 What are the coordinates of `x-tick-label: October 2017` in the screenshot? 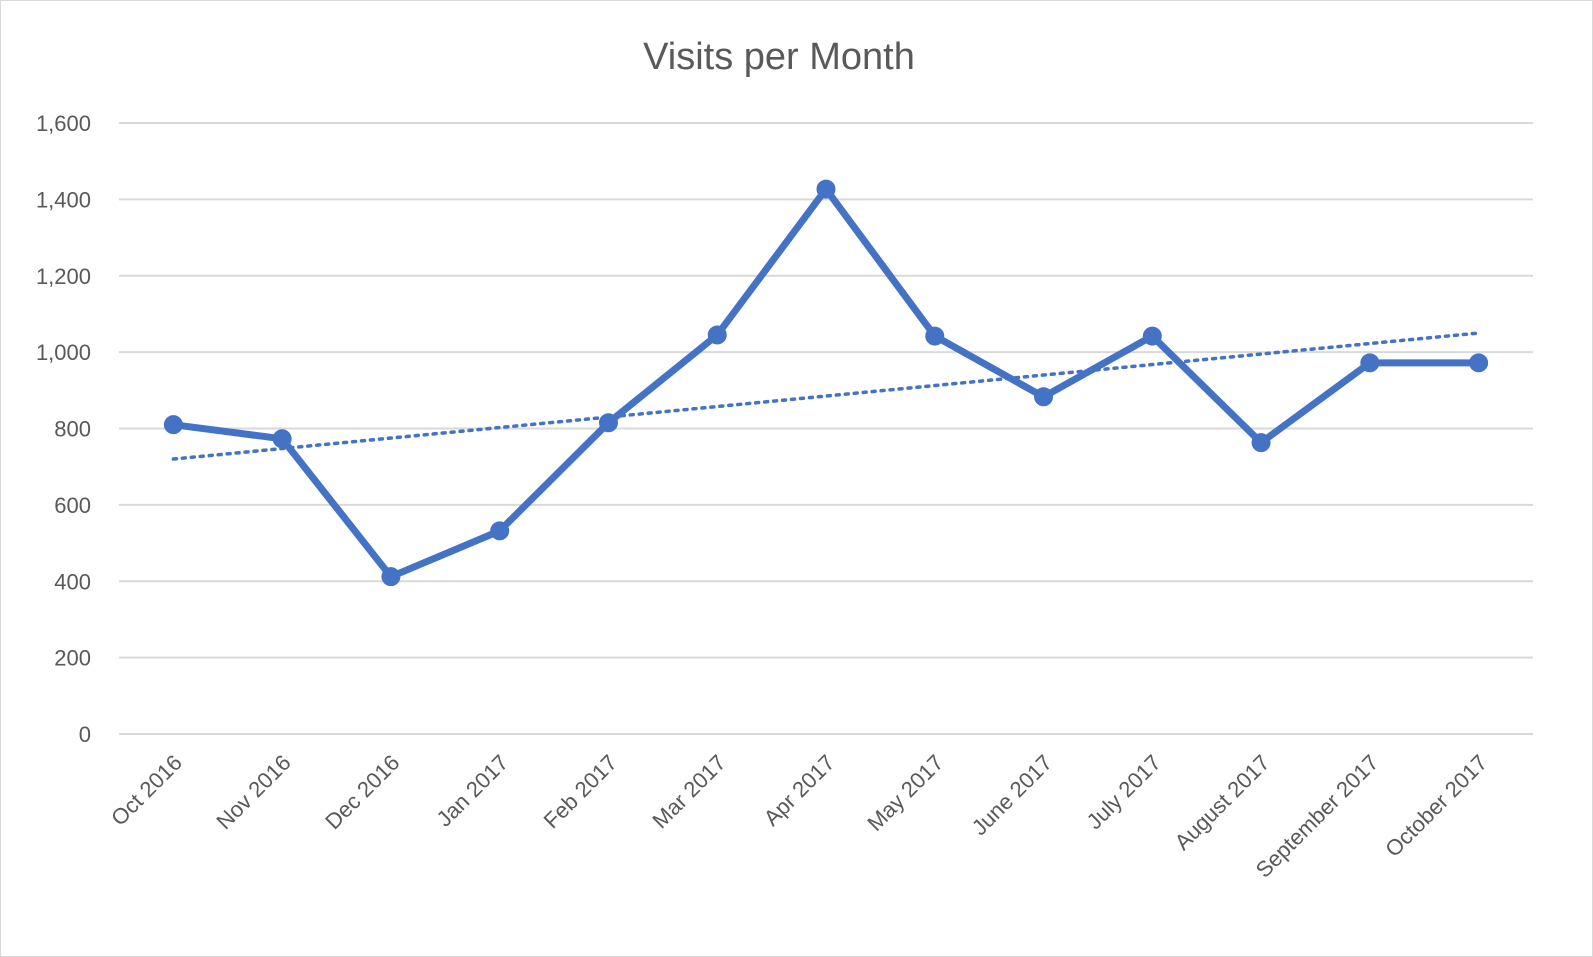 It's located at (1436, 806).